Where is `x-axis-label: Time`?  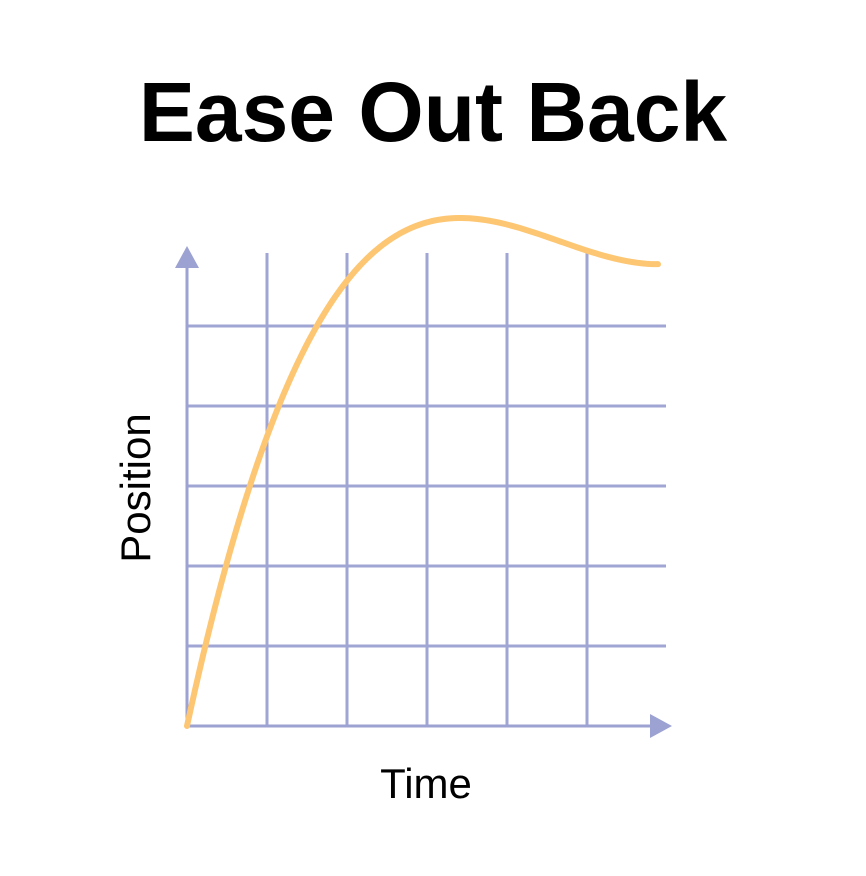
x-axis-label: Time is located at coordinates (426, 783).